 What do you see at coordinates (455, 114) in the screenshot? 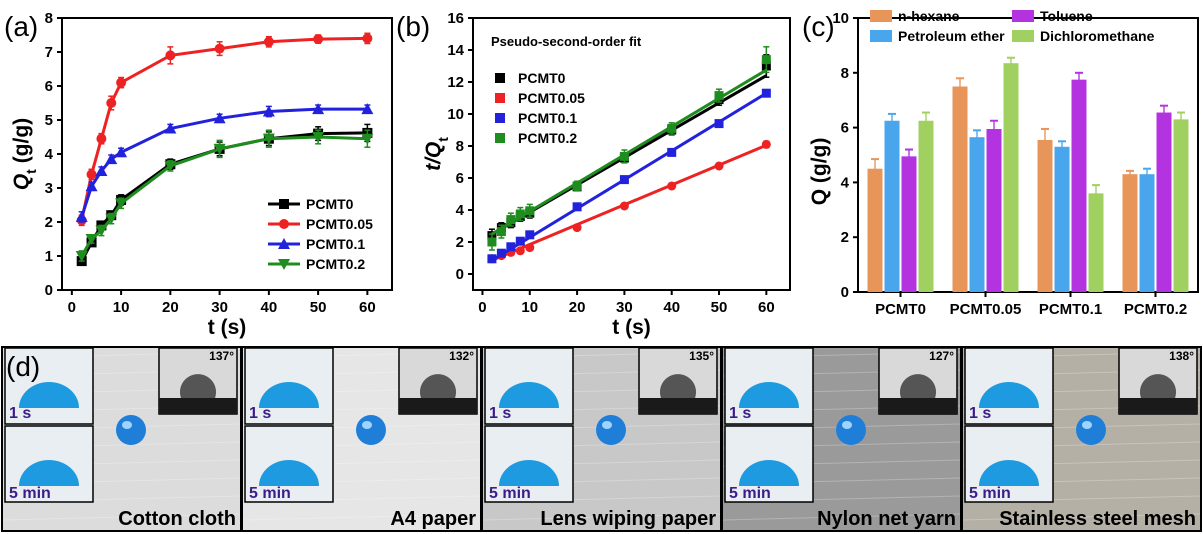
I see `y-tick-label: 10` at bounding box center [455, 114].